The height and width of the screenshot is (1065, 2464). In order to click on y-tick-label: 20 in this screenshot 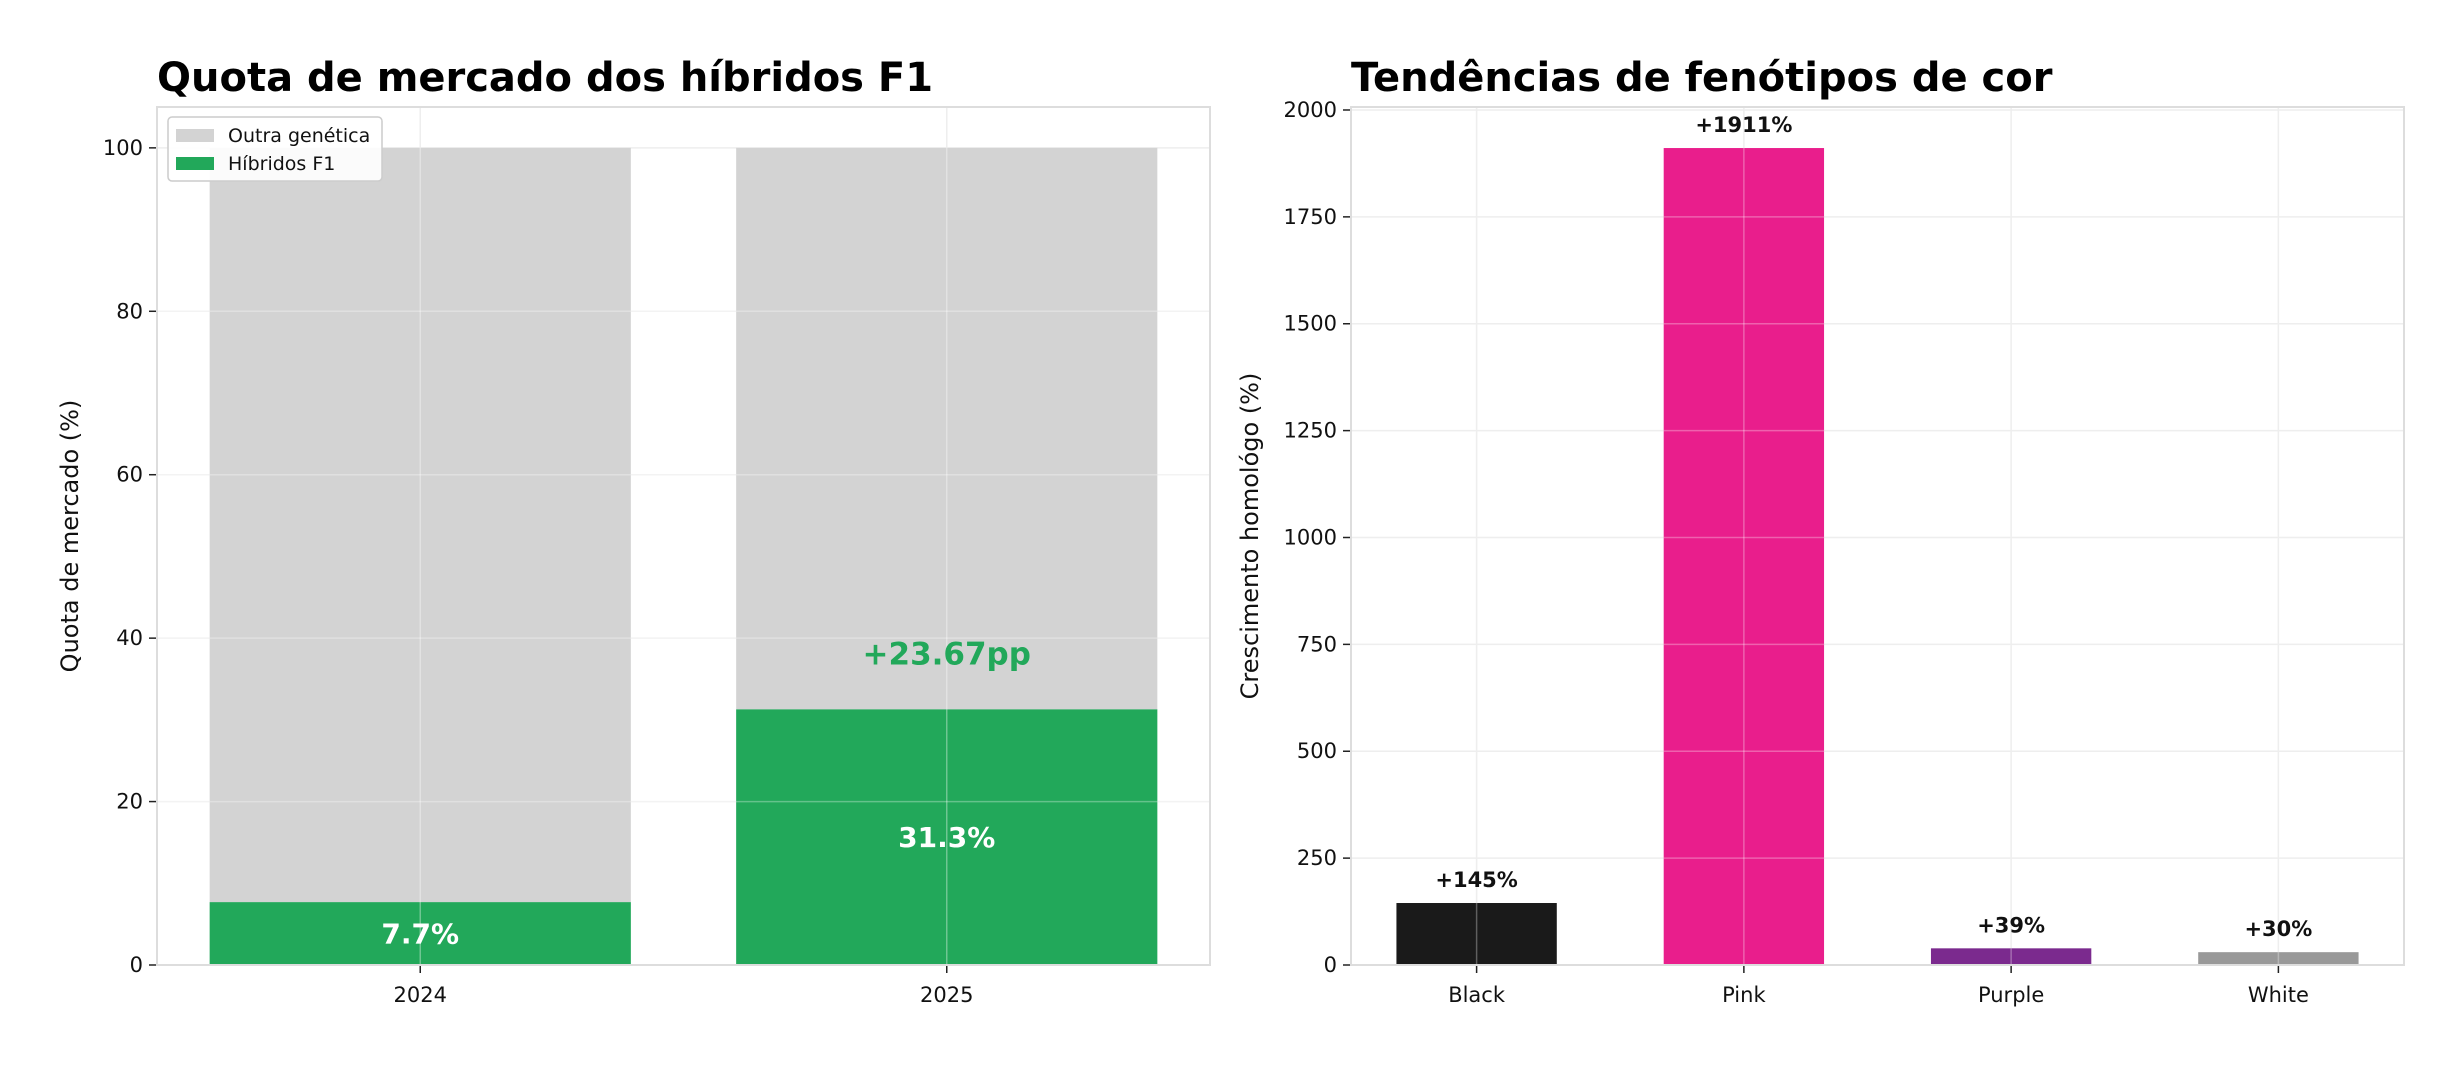, I will do `click(129, 802)`.